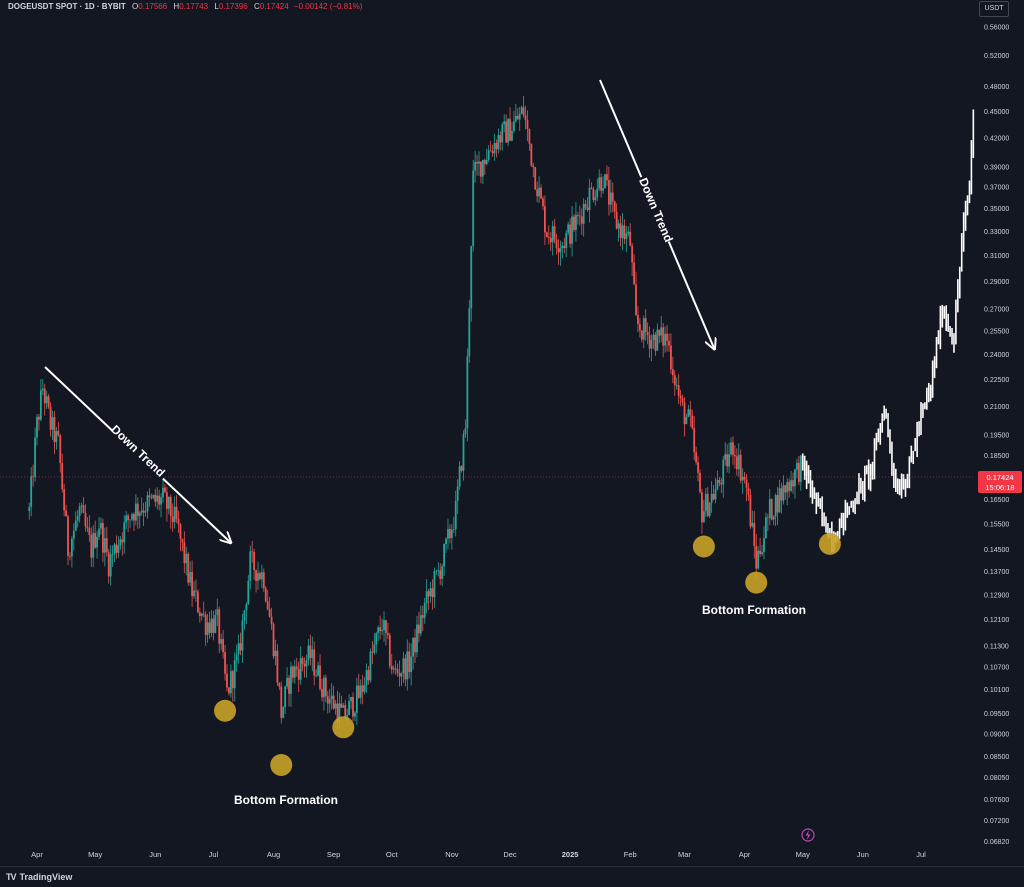 The width and height of the screenshot is (1024, 887). Describe the element at coordinates (996, 407) in the screenshot. I see `price-tick: 0.21000` at that location.